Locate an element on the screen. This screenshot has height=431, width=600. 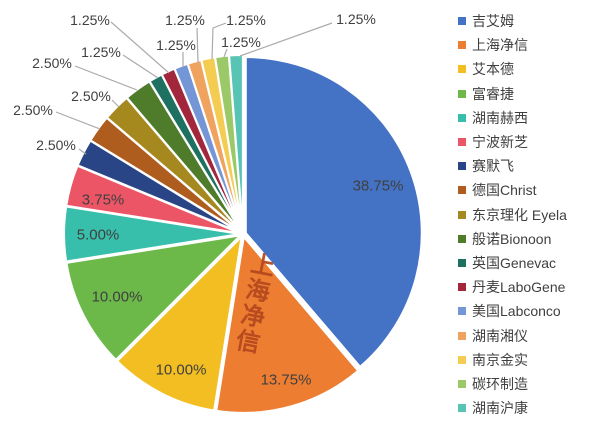
legend-item: 英国Genevac is located at coordinates (512, 263).